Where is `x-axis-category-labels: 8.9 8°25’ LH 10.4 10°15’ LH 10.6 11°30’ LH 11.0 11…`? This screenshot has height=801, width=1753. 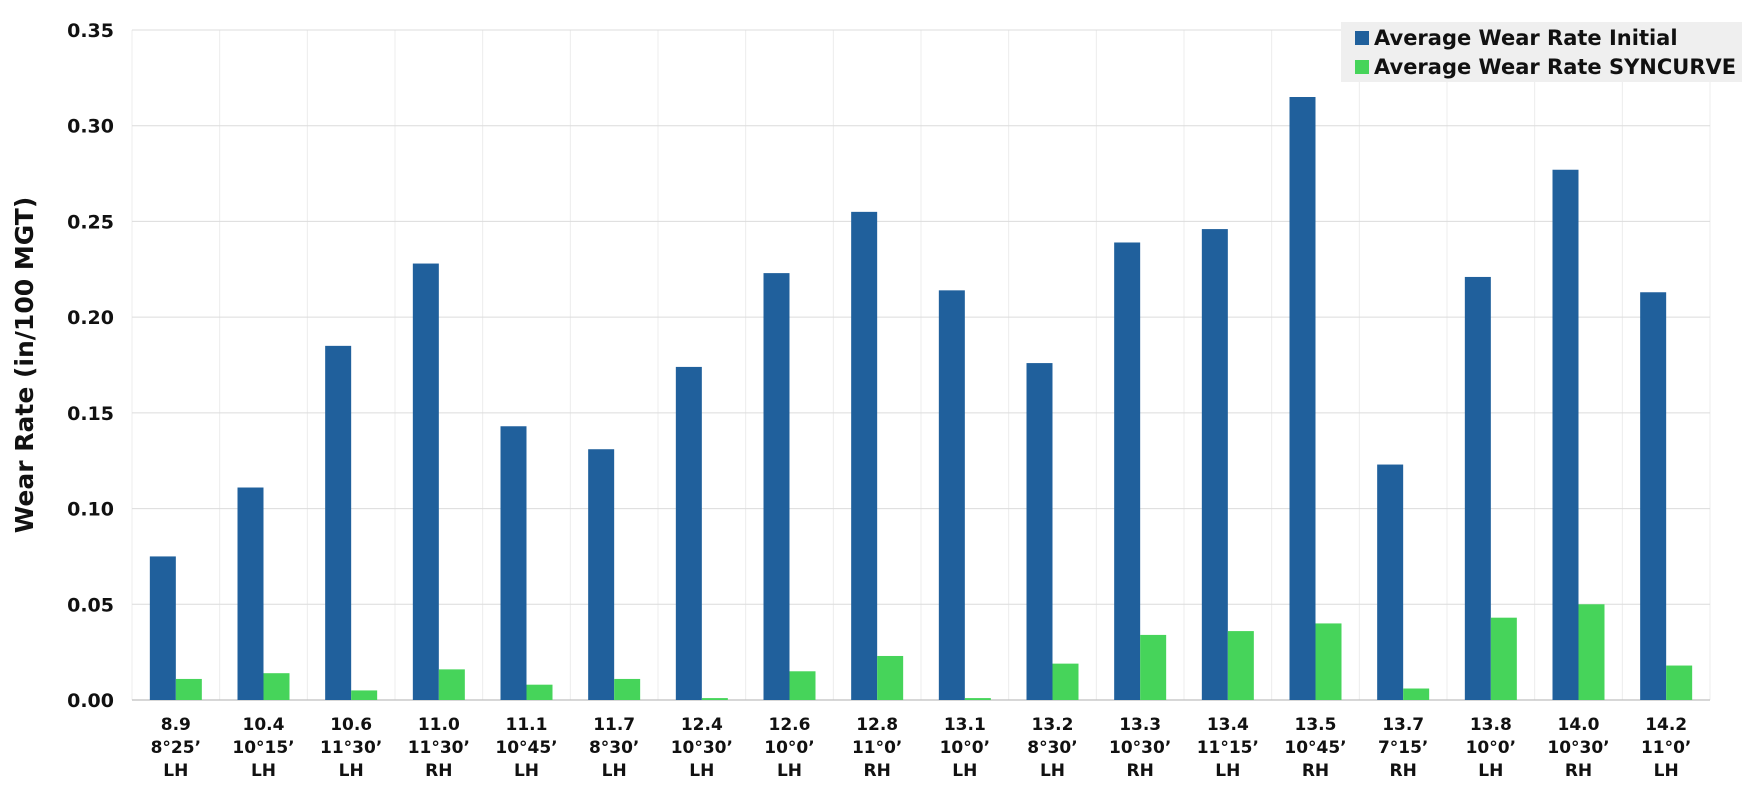
x-axis-category-labels: 8.9 8°25’ LH 10.4 10°15’ LH 10.6 11°30’ LH 11.0 11… is located at coordinates (921, 748).